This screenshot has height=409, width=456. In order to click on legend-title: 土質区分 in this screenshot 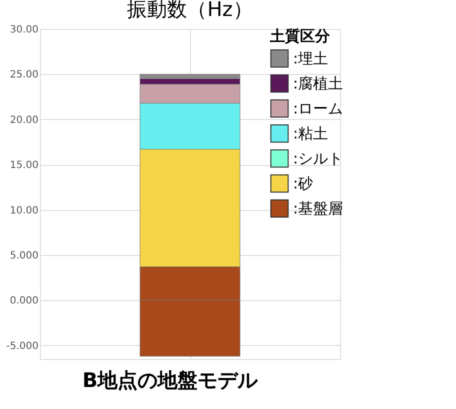, I will do `click(300, 36)`.